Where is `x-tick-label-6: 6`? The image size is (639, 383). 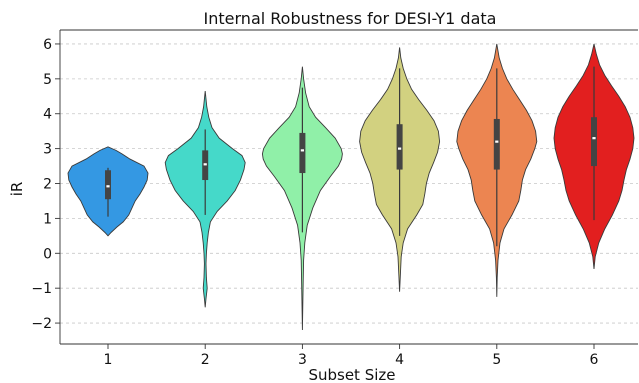 x-tick-label-6: 6 is located at coordinates (594, 360).